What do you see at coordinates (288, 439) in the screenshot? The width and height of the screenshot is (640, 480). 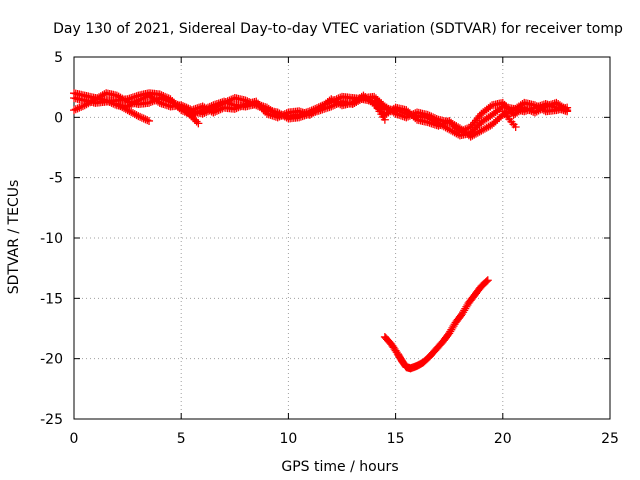 I see `x-tick-label: 10` at bounding box center [288, 439].